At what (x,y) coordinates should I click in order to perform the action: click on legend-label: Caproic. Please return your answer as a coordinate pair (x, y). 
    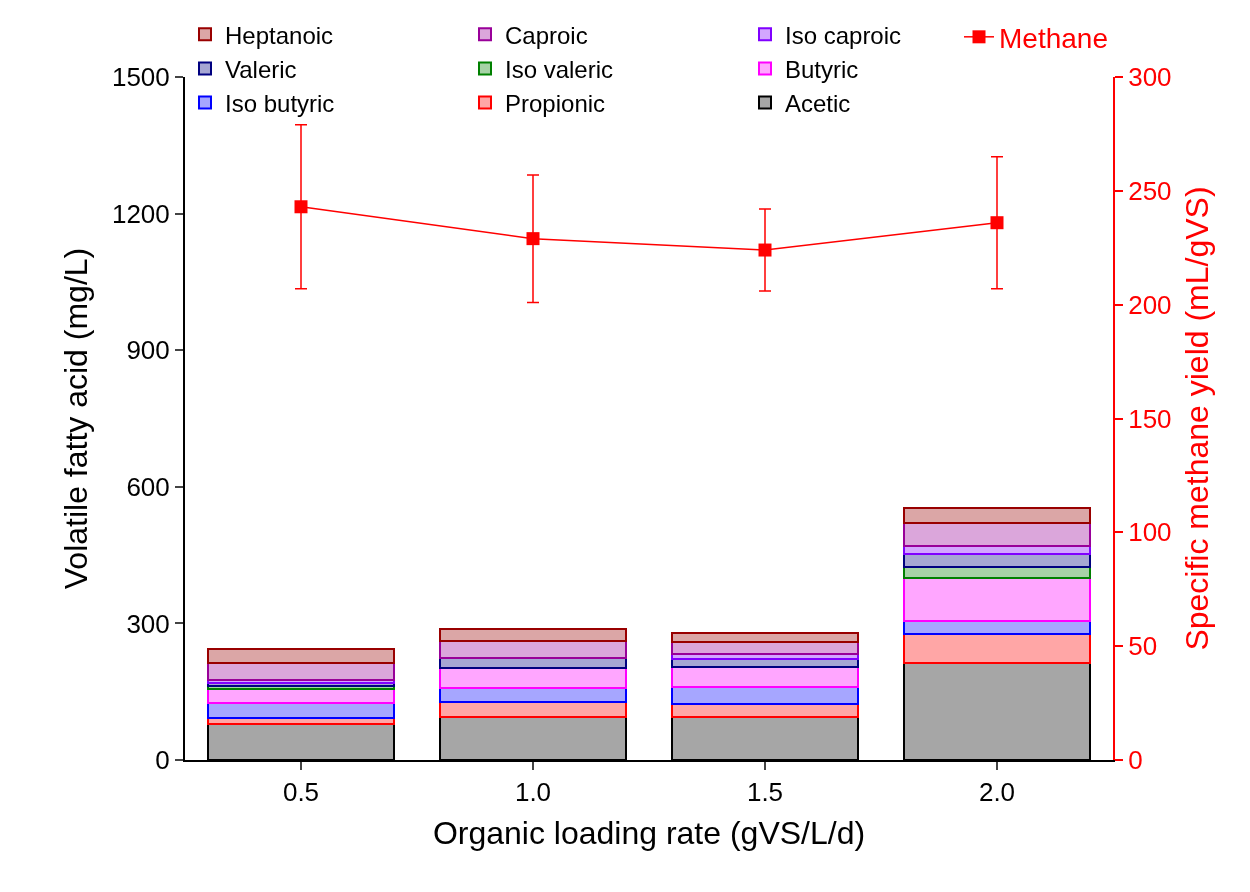
    Looking at the image, I should click on (546, 35).